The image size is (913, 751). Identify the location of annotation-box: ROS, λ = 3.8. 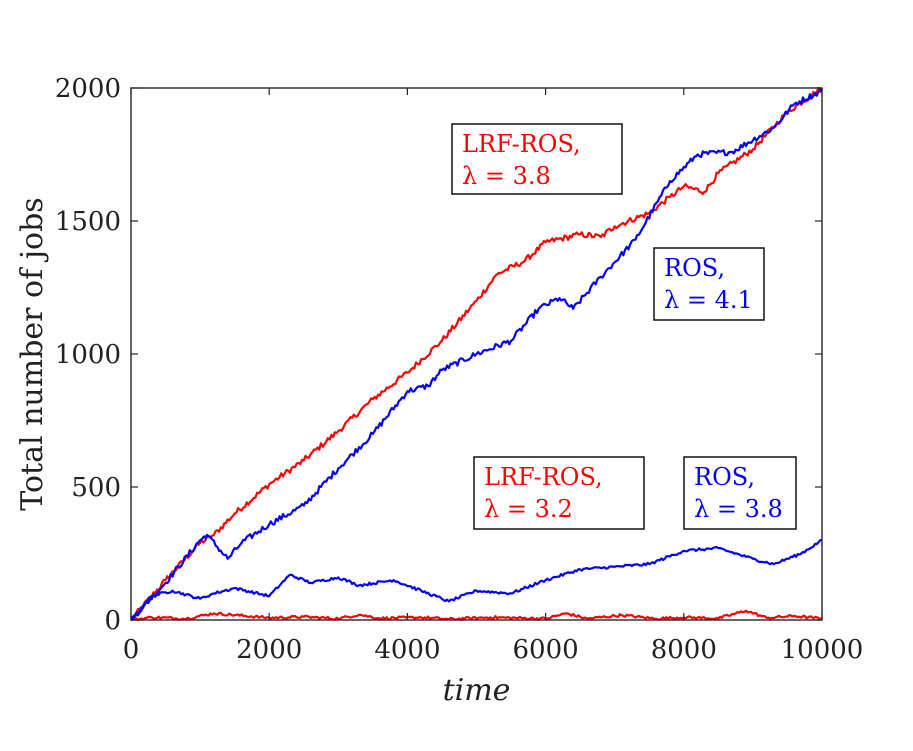
(740, 493).